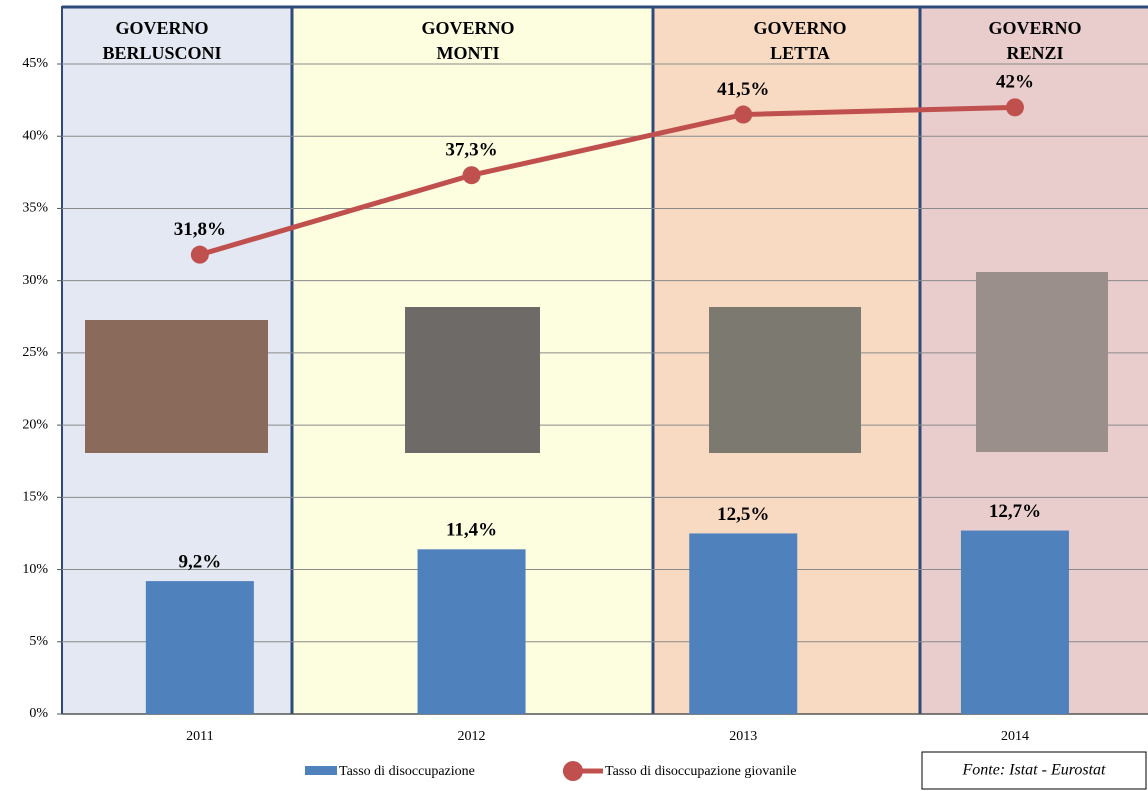 The image size is (1148, 791). I want to click on panel-title: RENZI, so click(1034, 53).